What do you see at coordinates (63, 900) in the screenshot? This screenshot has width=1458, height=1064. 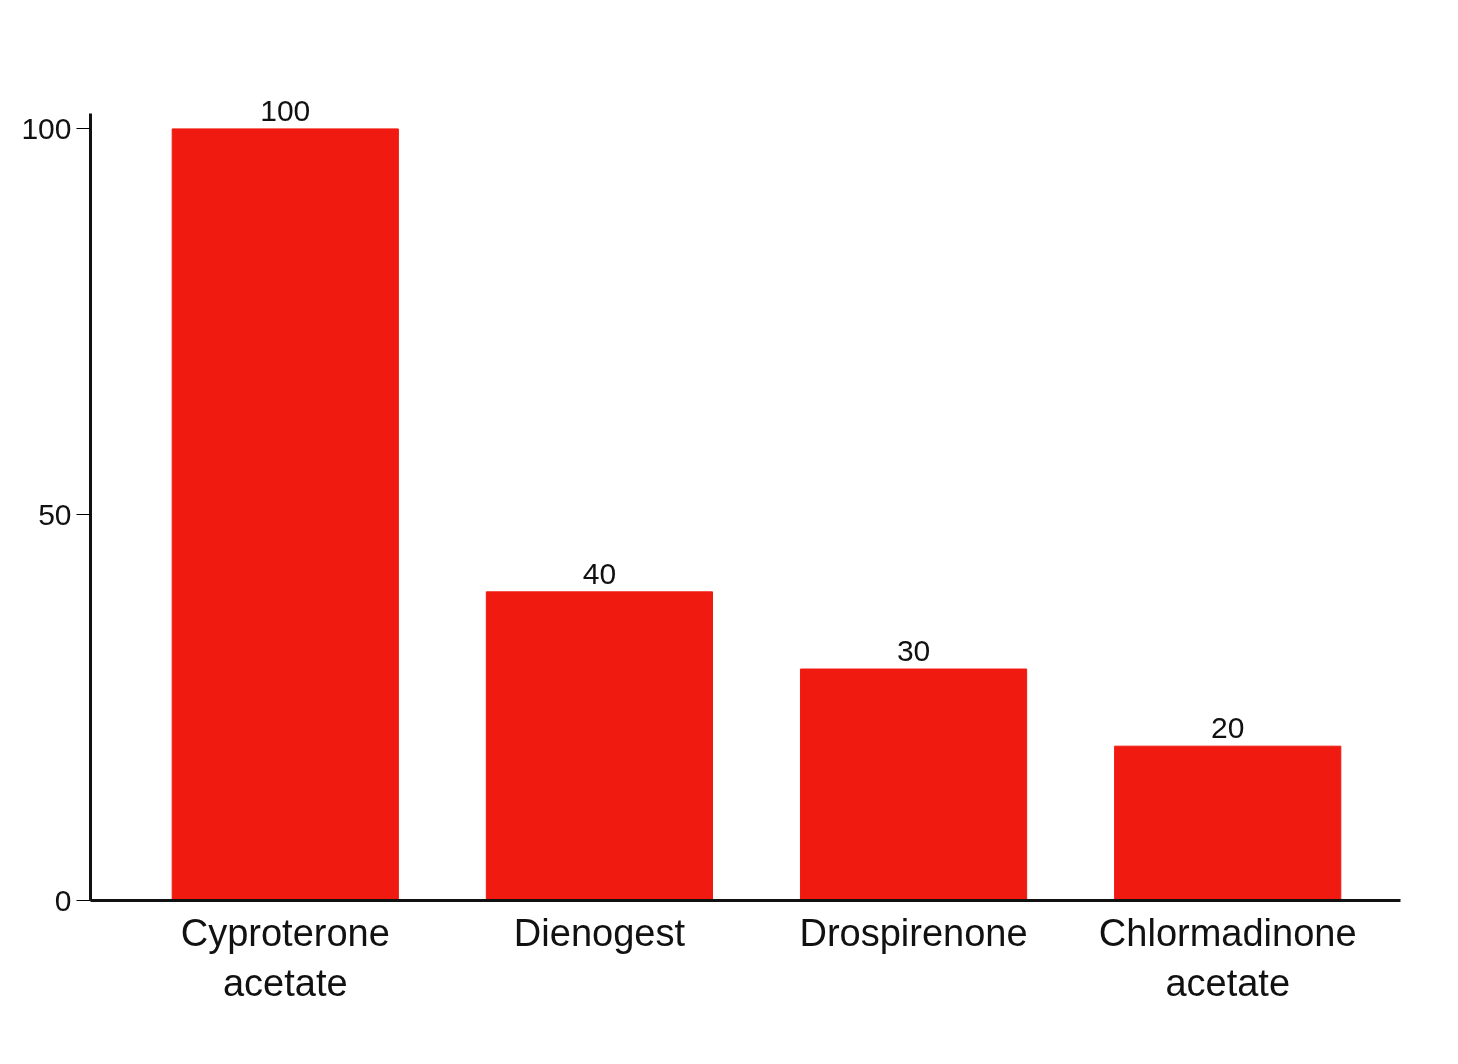 I see `y-tick-label: 0` at bounding box center [63, 900].